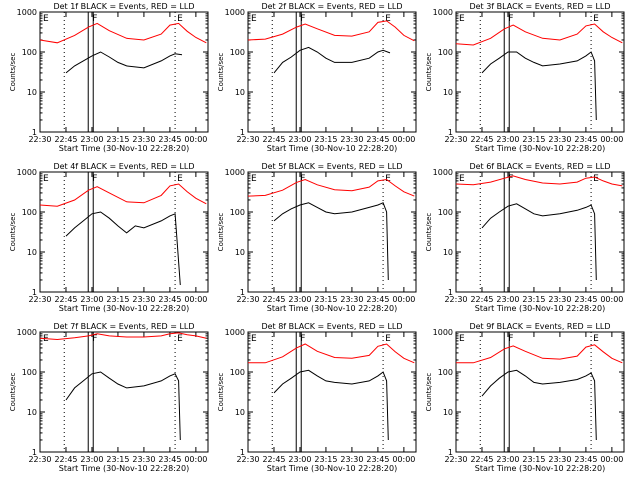 Image resolution: width=640 pixels, height=480 pixels. Describe the element at coordinates (539, 166) in the screenshot. I see `chart-title: Det 6f BLACK = Events, RED = LLD` at that location.